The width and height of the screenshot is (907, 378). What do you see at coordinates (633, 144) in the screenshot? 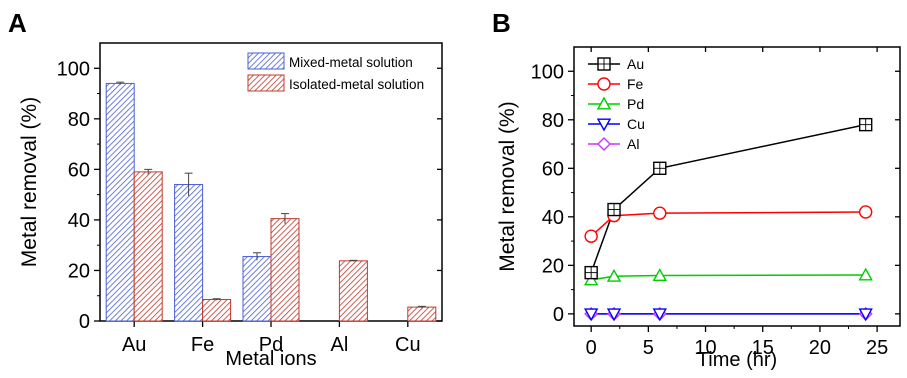
I see `legend-label: Al` at bounding box center [633, 144].